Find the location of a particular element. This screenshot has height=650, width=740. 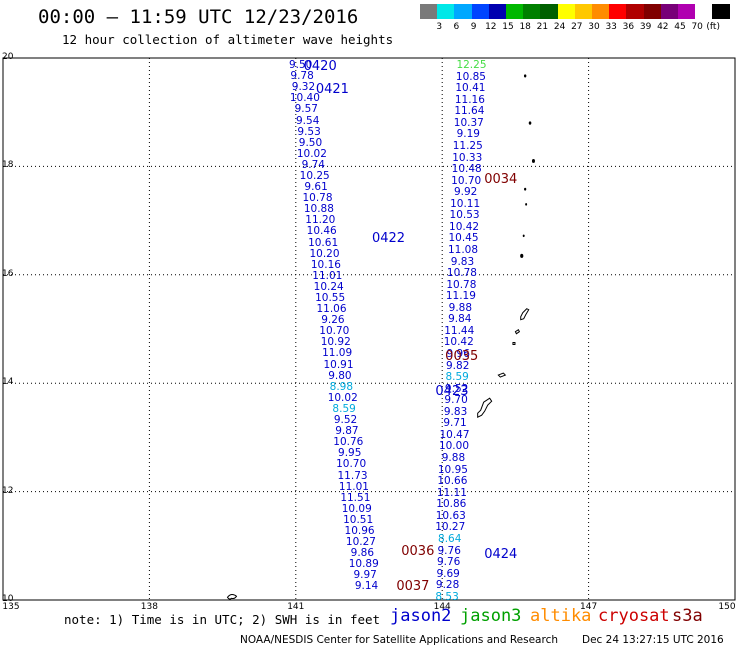

wave-height-value: 9.74 is located at coordinates (313, 164).